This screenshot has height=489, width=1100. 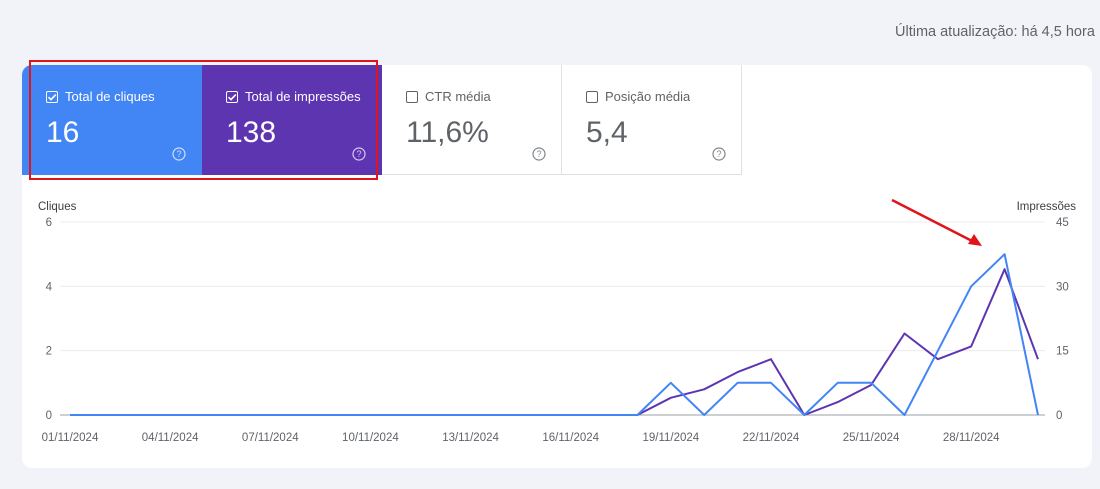 I want to click on right-axis-title: Impressões, so click(x=1047, y=207).